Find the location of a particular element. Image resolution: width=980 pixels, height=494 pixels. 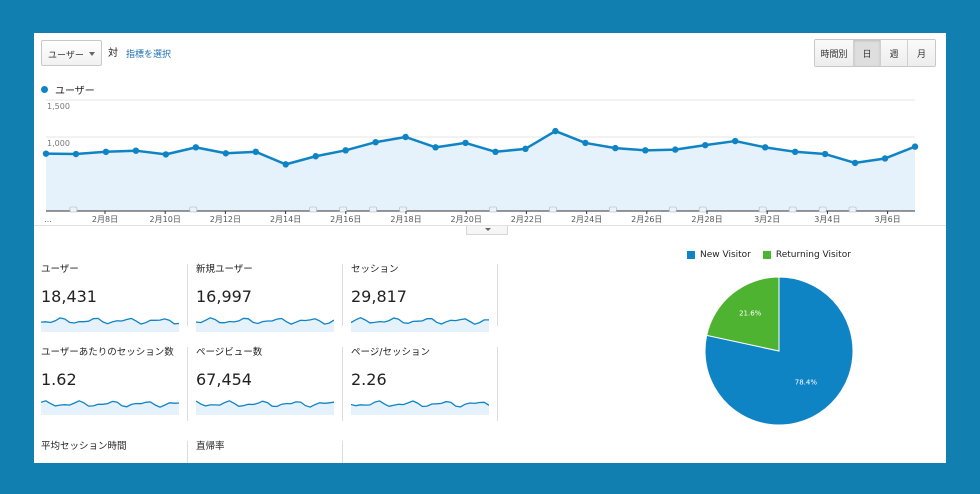

x-tick-label: 3月2日 is located at coordinates (767, 219).